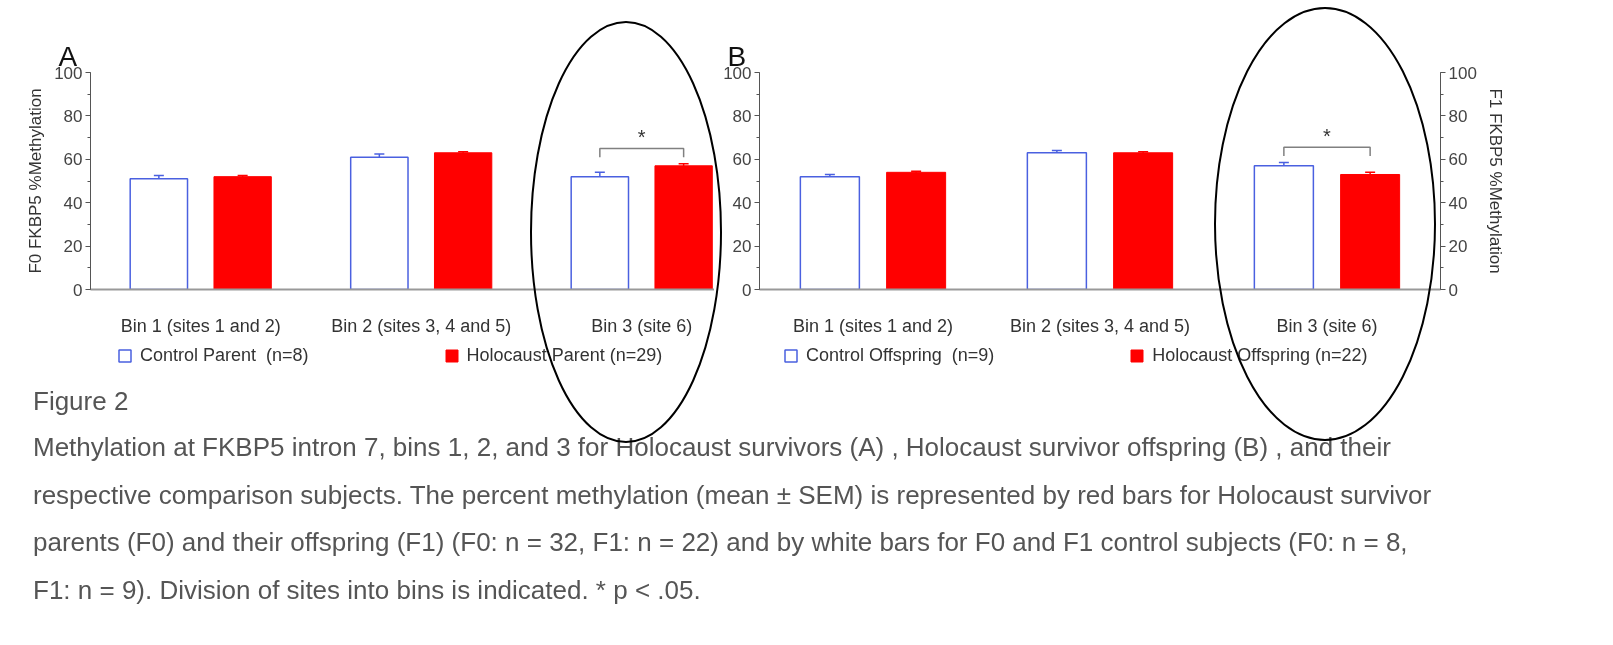 This screenshot has height=645, width=1613. I want to click on y2-axis-title: F1 FKBP5 %Methylation, so click(1495, 181).